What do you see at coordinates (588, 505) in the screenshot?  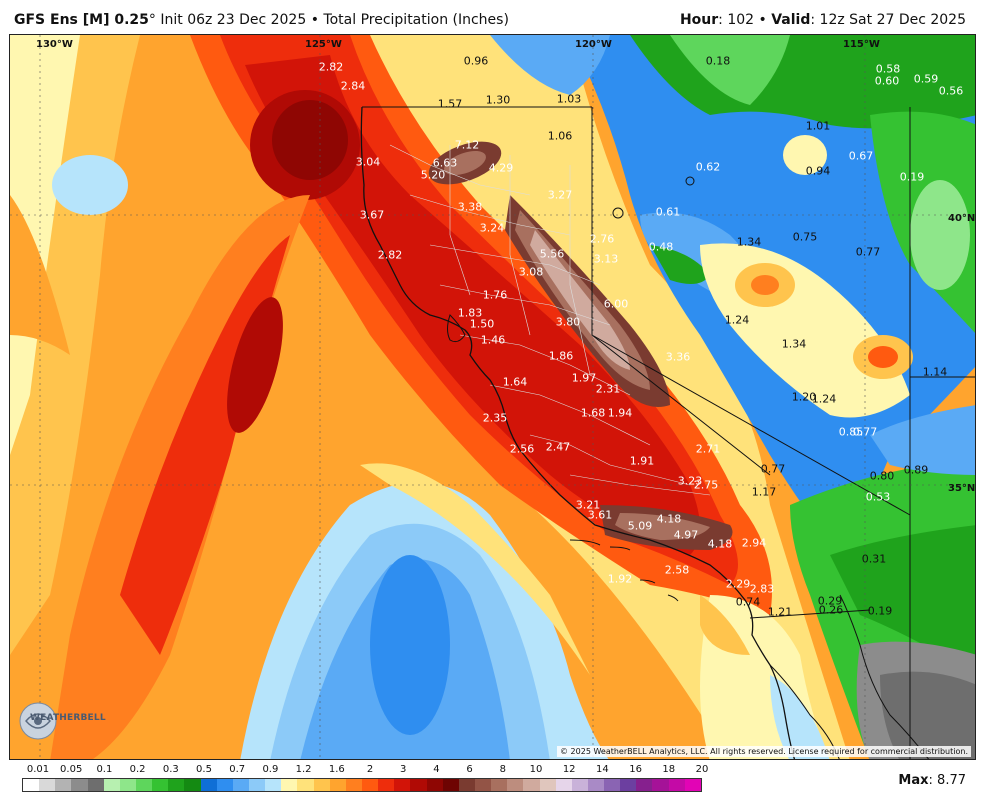 I see `precip-value: 3.21` at bounding box center [588, 505].